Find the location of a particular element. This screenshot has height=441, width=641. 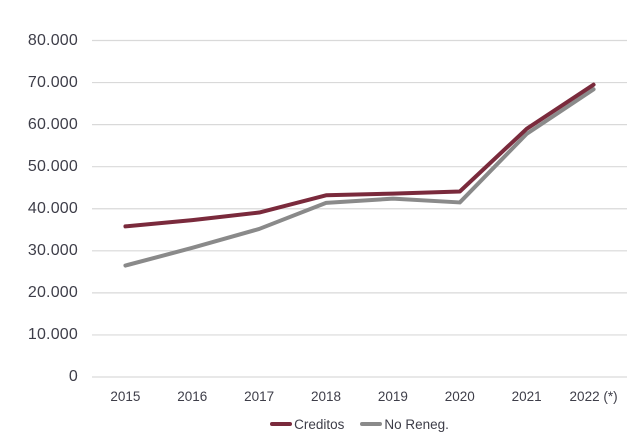

legend-label-creditos: Creditos is located at coordinates (319, 424).